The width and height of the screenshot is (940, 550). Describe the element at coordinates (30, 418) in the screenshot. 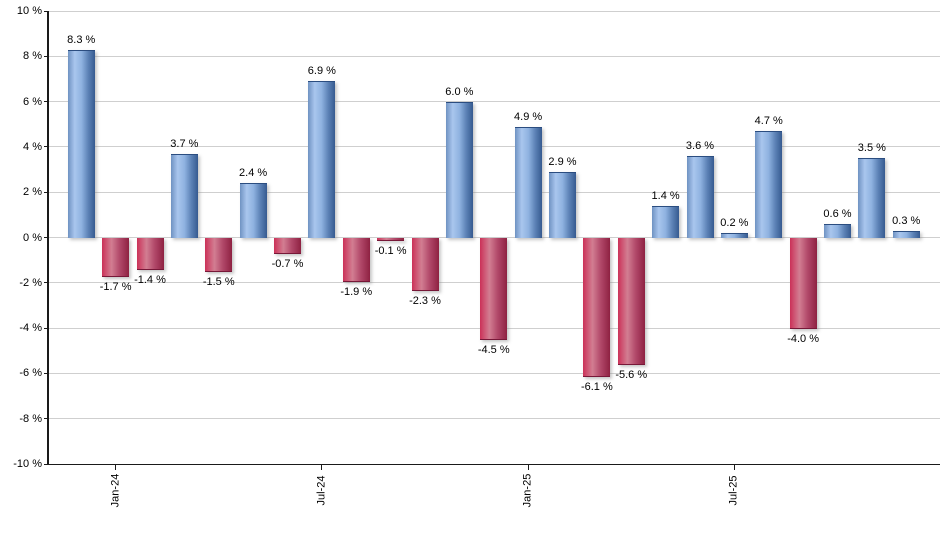

I see `y-axis-label: -8 %` at that location.